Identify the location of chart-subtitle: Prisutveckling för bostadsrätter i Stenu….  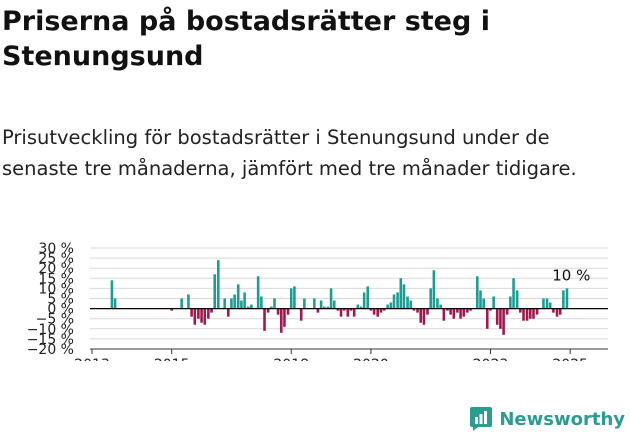
(289, 153).